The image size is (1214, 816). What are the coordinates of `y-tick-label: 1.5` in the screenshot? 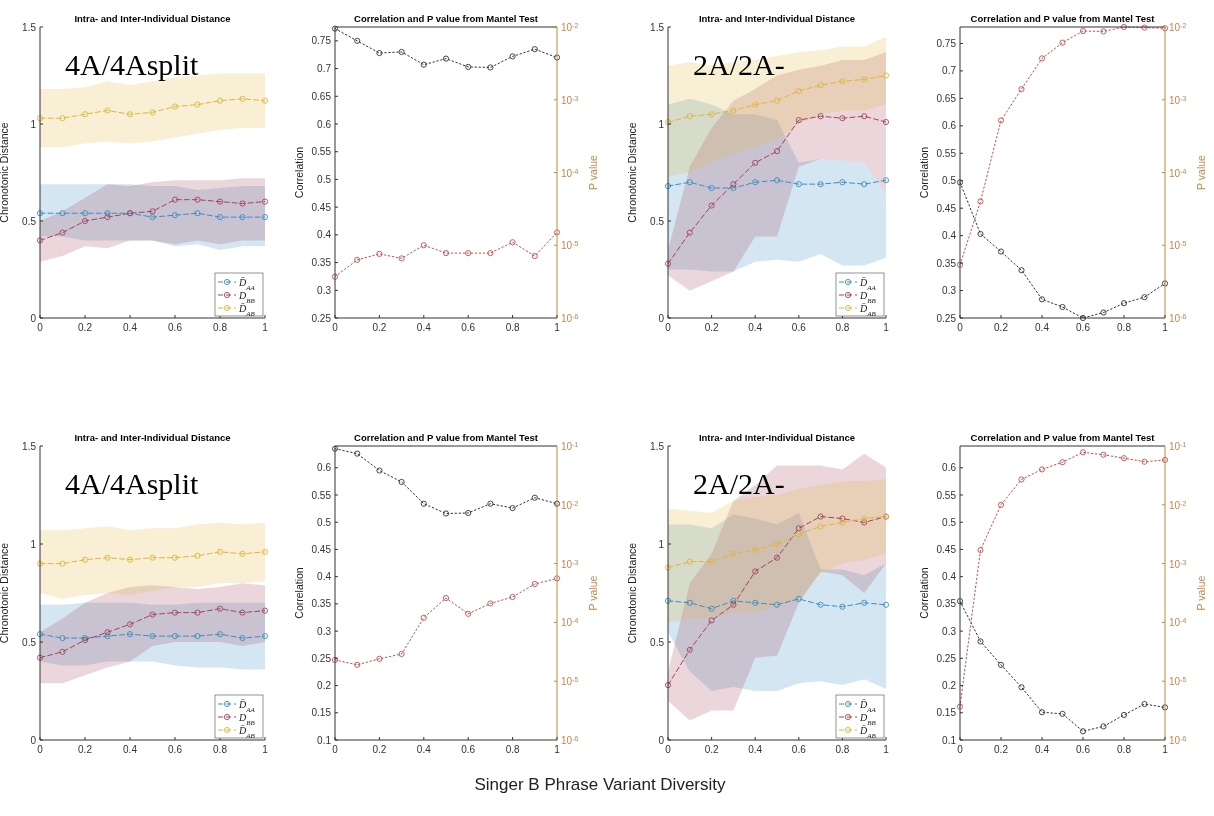 It's located at (29, 446).